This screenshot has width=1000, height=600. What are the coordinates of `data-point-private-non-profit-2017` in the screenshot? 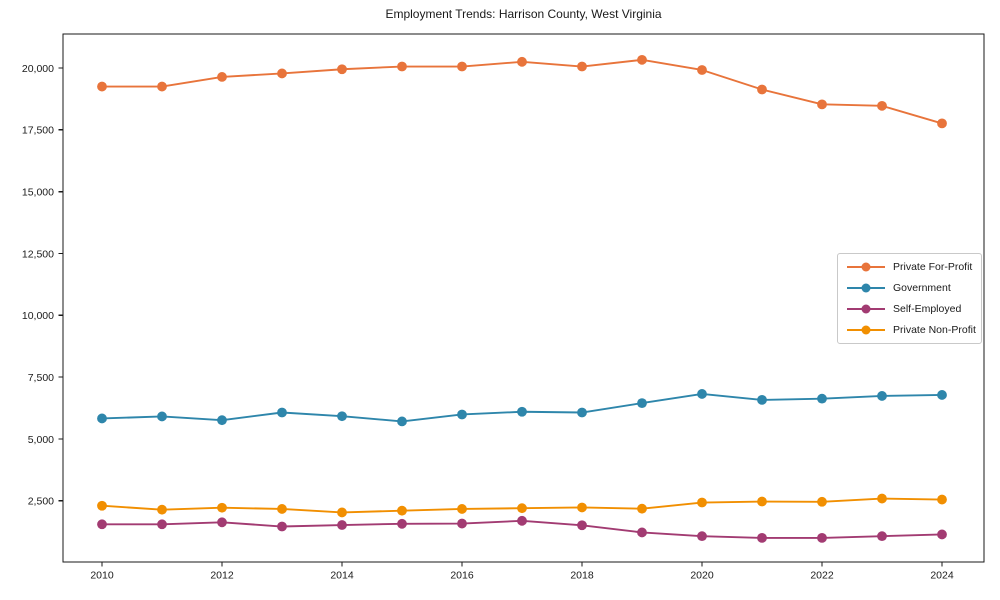 It's located at (522, 508).